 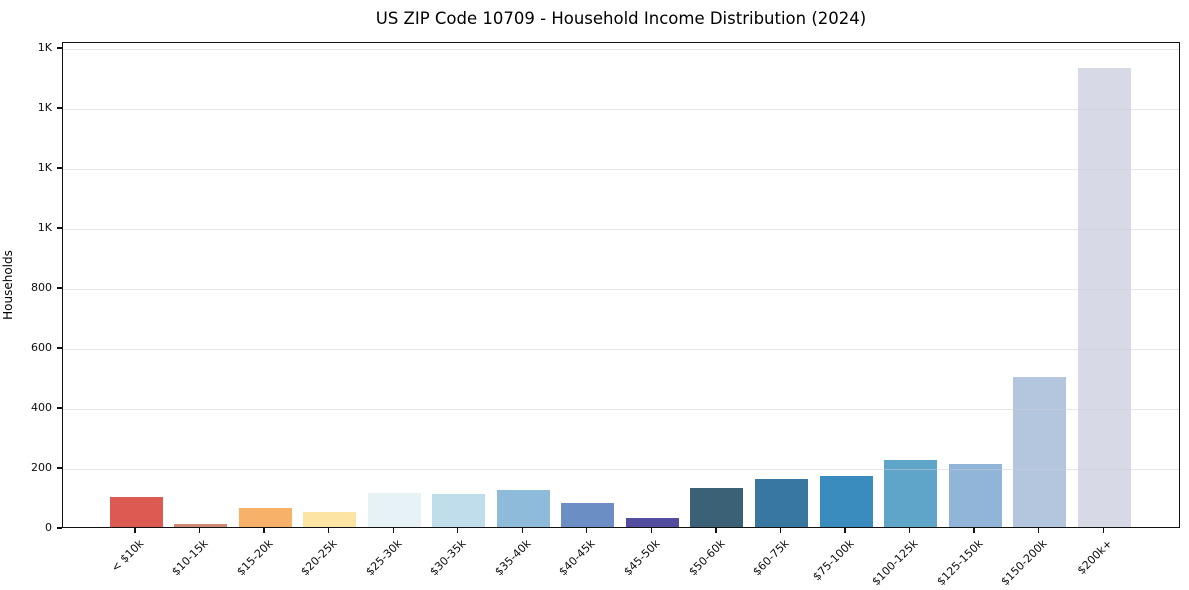 What do you see at coordinates (48, 527) in the screenshot?
I see `y-tick-label: 0` at bounding box center [48, 527].